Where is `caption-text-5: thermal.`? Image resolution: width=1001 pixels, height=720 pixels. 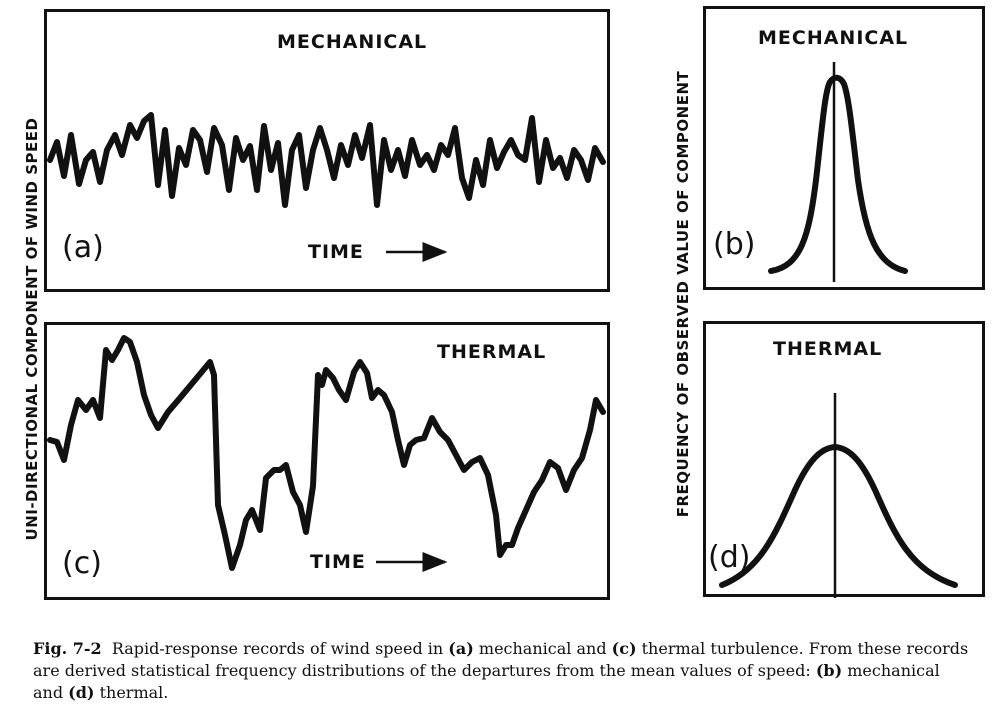 caption-text-5: thermal. is located at coordinates (131, 692).